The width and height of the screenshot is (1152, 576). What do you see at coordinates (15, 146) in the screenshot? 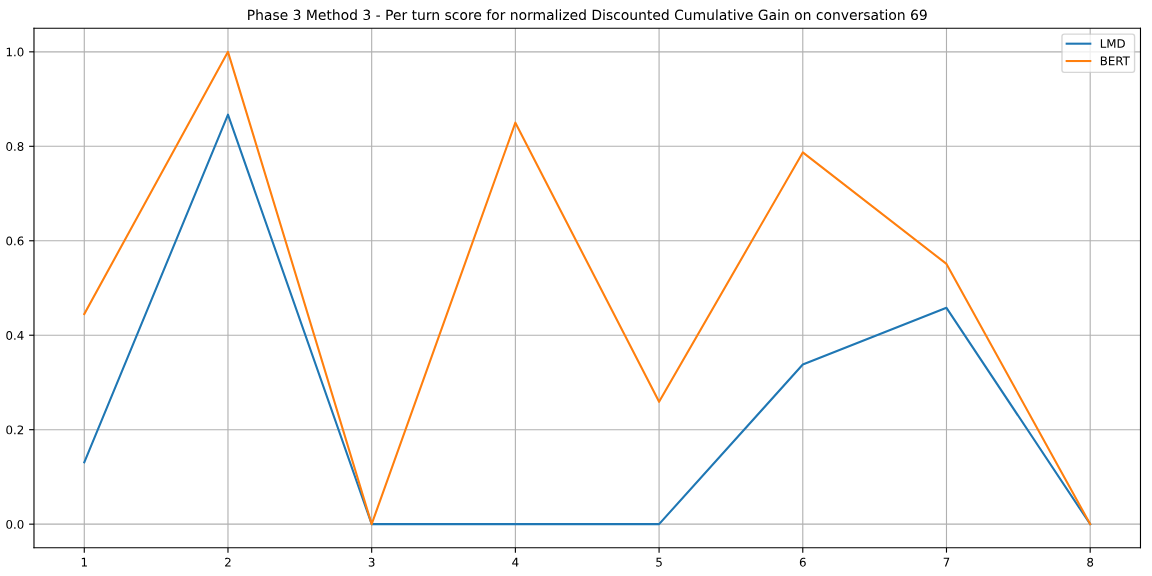
I see `y-tick-label: 0.8` at bounding box center [15, 146].